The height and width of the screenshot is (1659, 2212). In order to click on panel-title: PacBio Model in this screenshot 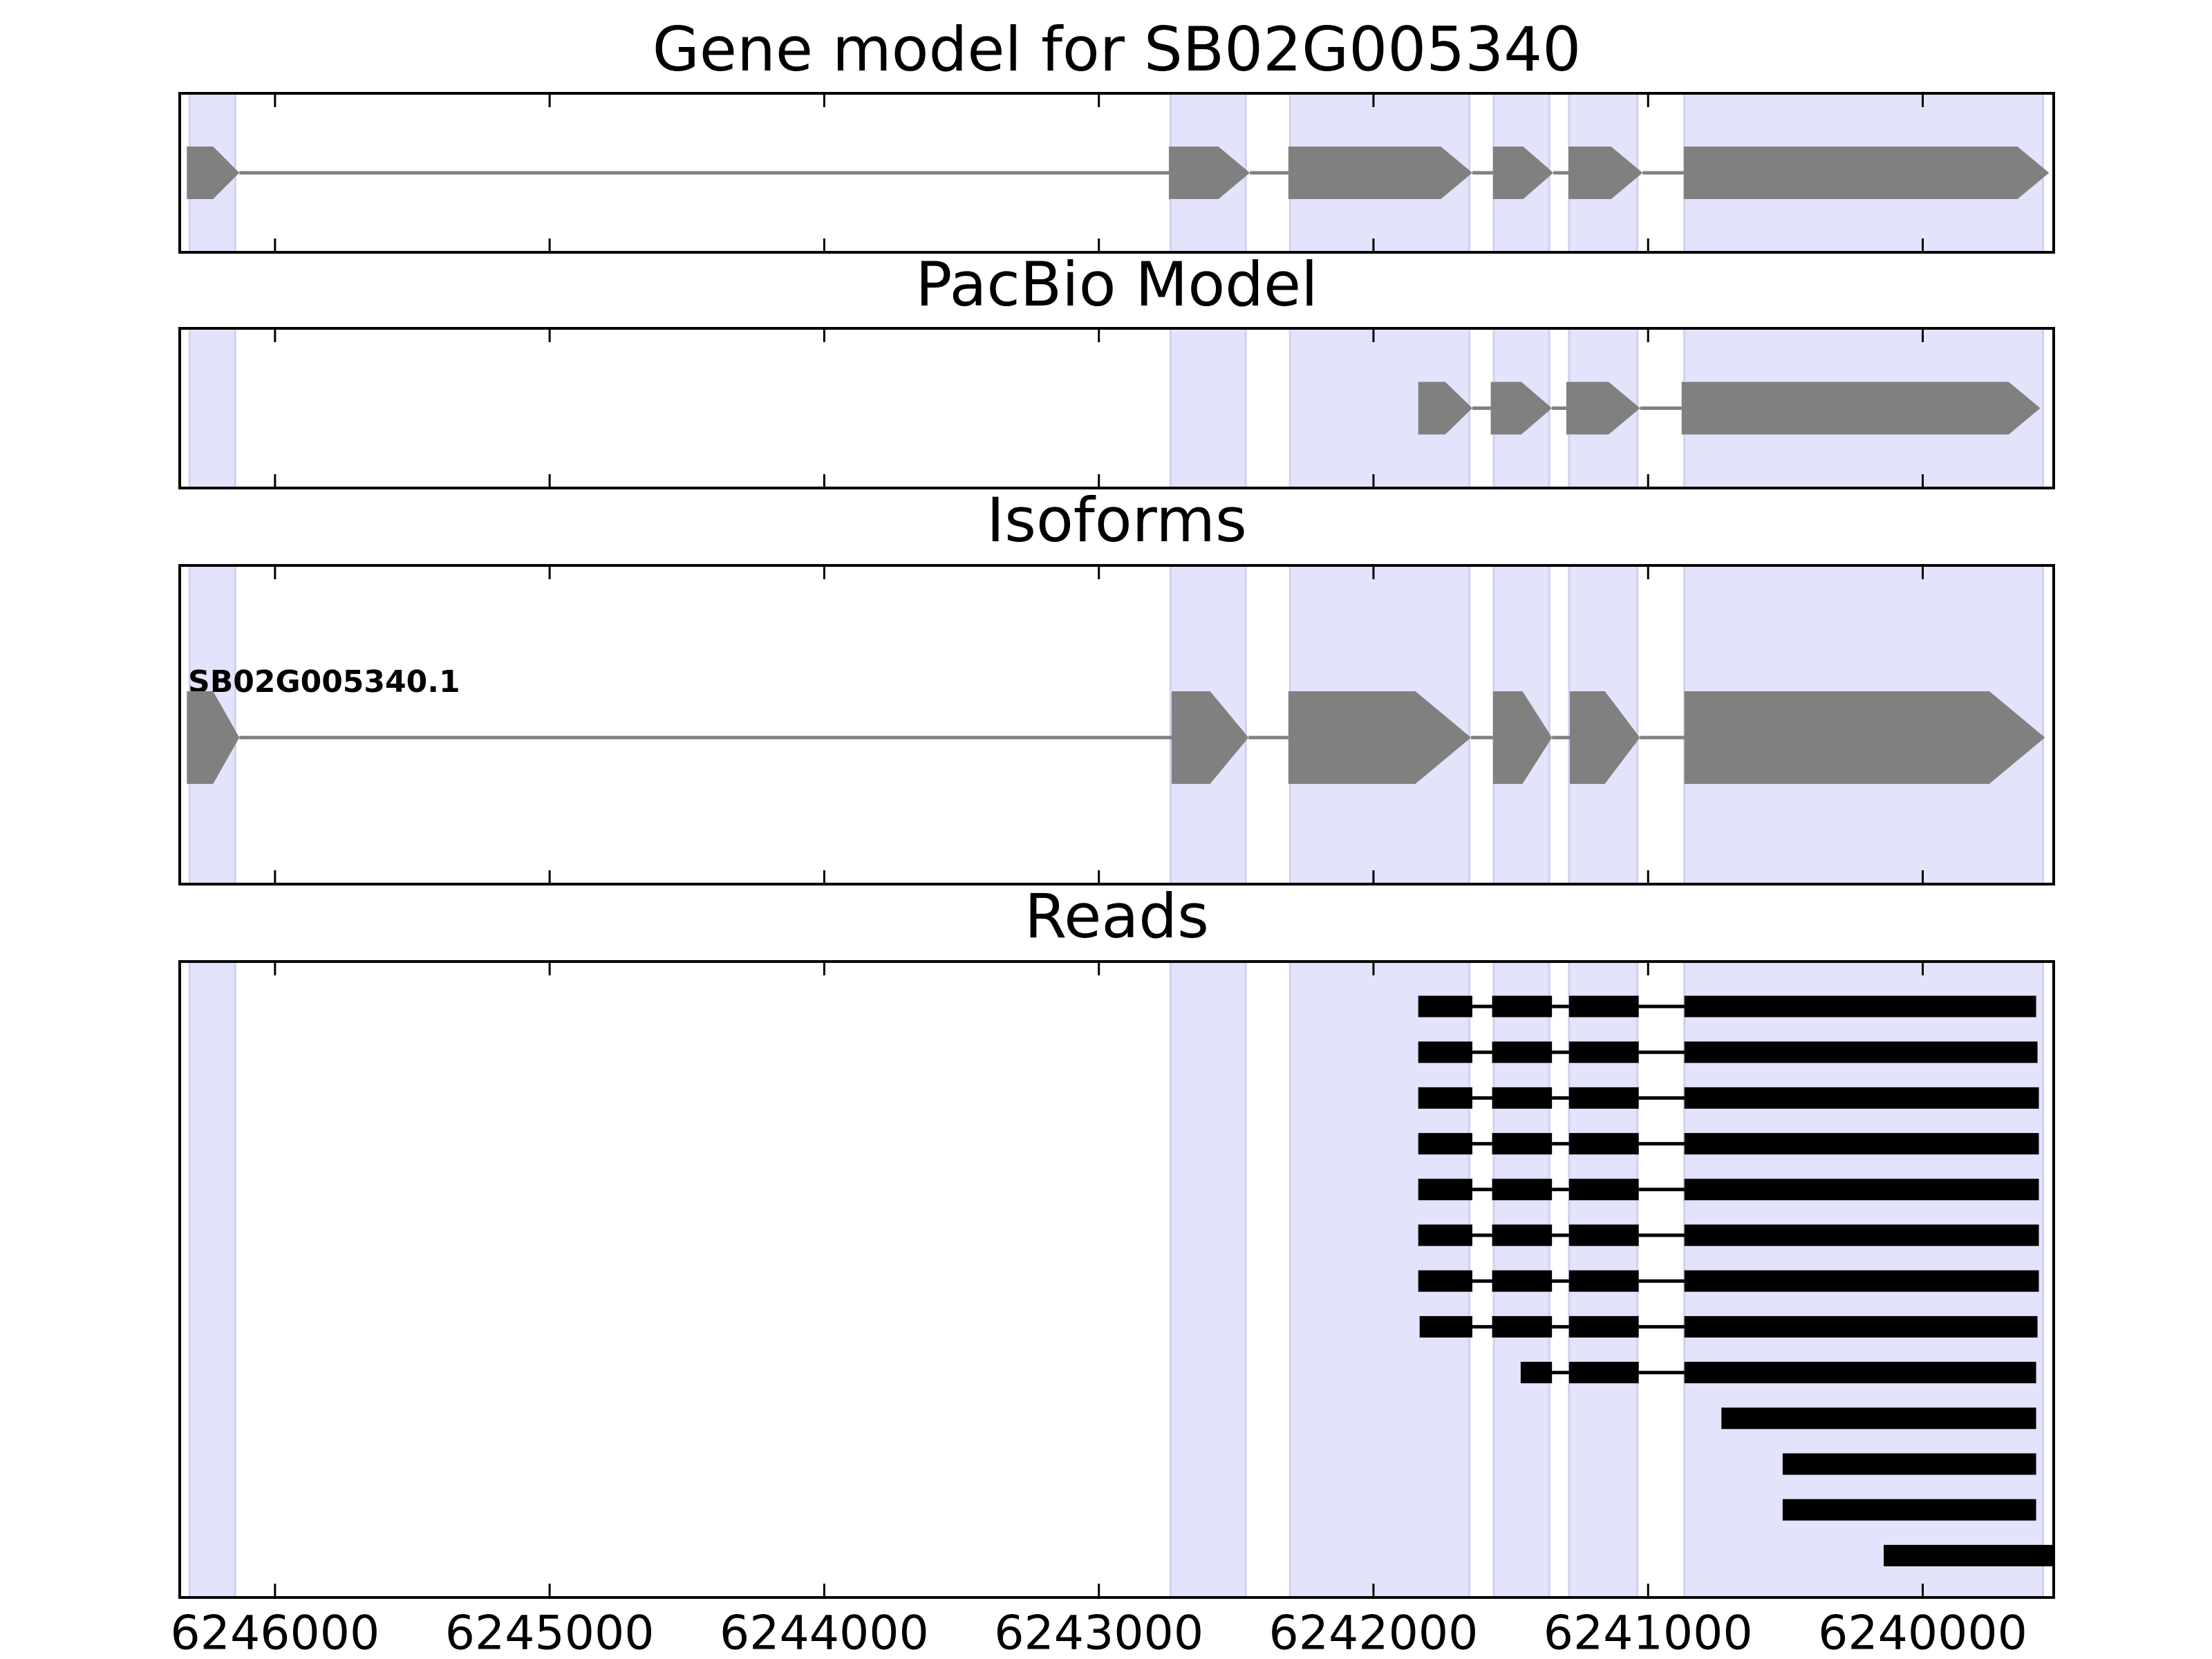, I will do `click(1117, 284)`.